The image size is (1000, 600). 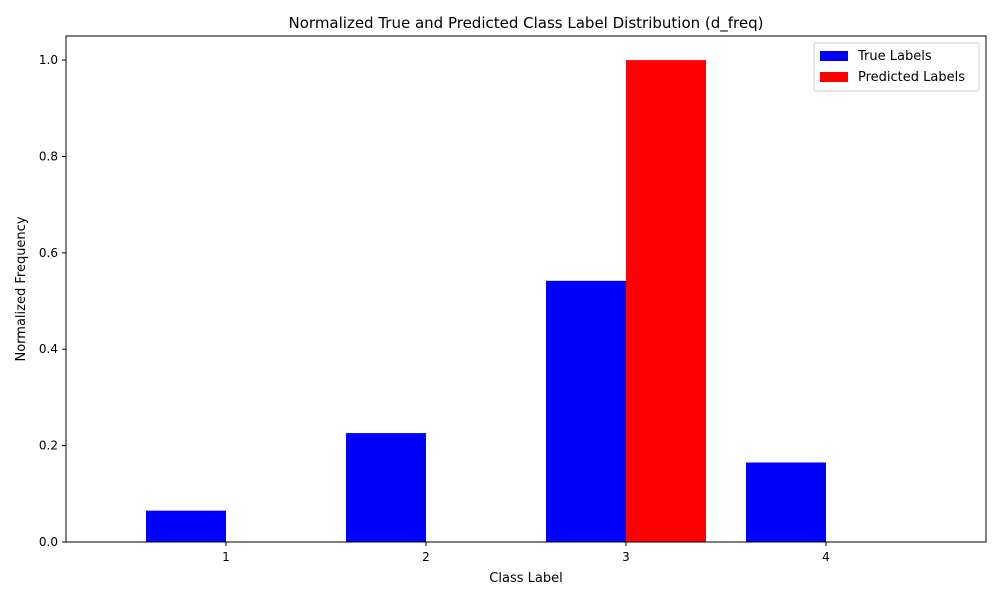 I want to click on legend-box, so click(x=896, y=67).